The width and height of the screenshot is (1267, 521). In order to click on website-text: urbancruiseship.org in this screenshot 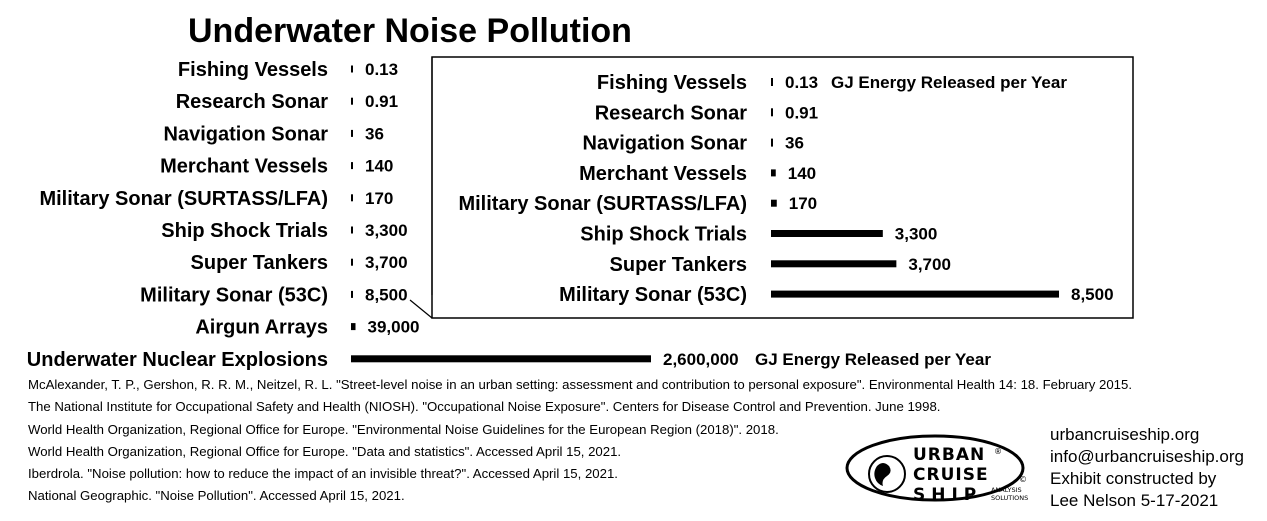, I will do `click(1125, 434)`.